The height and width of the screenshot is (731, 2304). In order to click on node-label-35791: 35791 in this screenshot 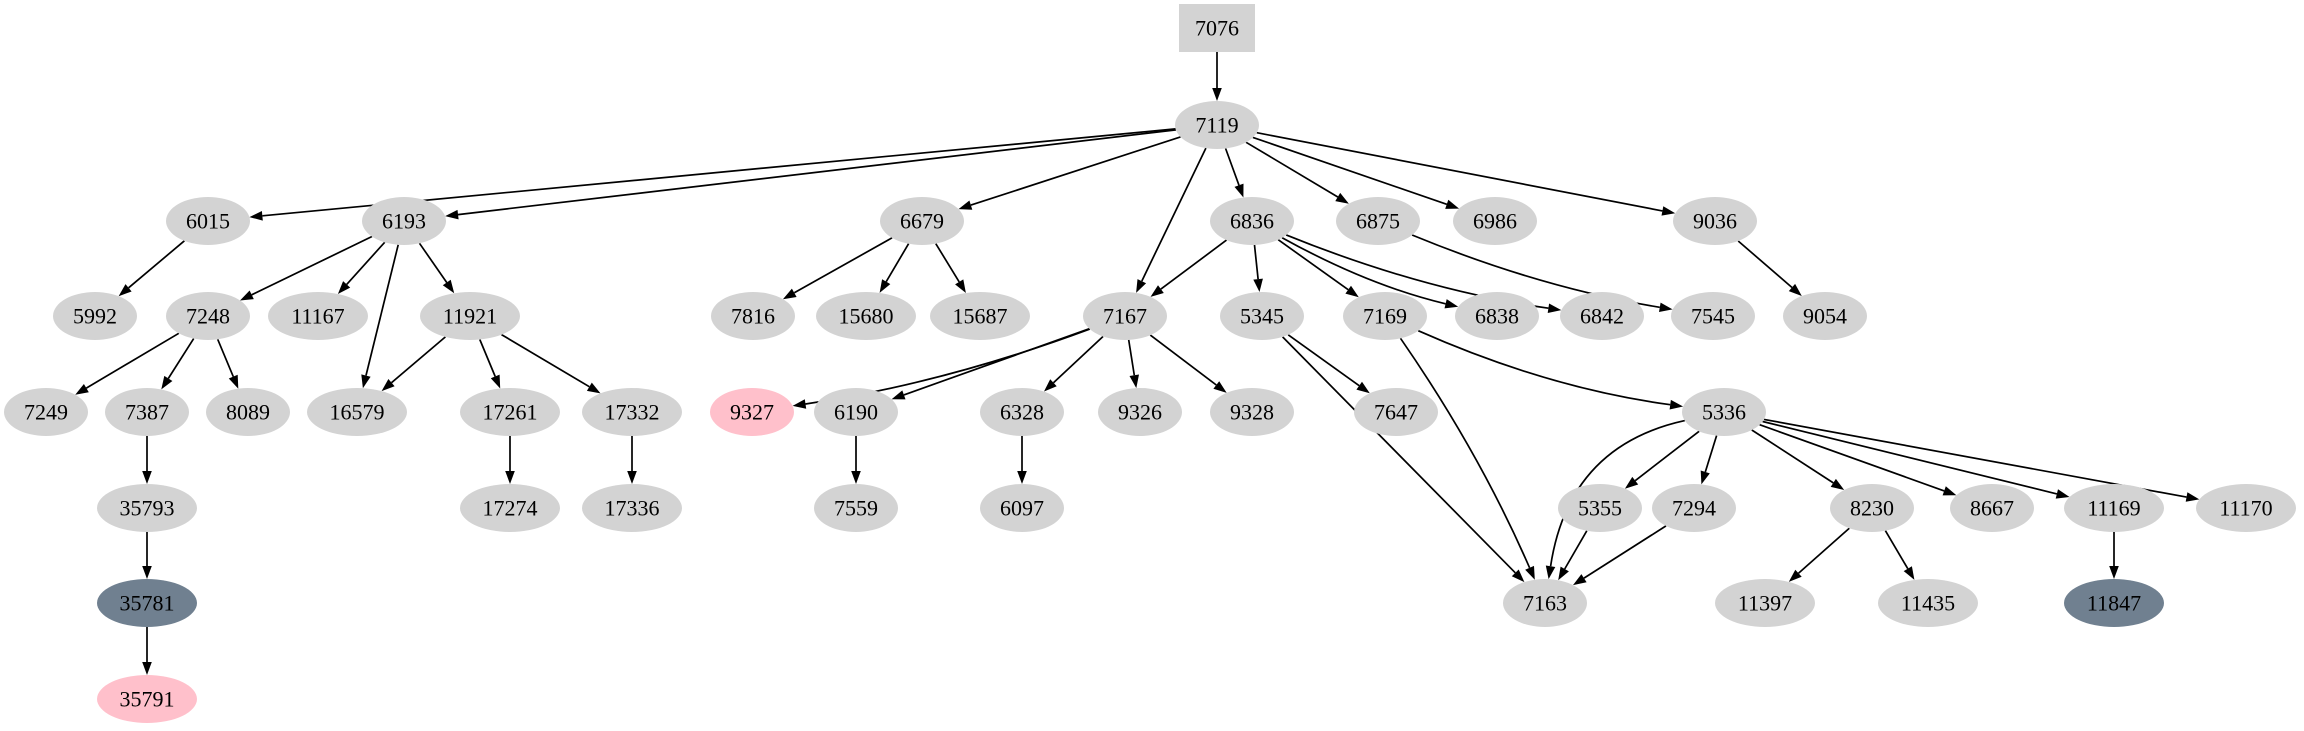, I will do `click(147, 699)`.